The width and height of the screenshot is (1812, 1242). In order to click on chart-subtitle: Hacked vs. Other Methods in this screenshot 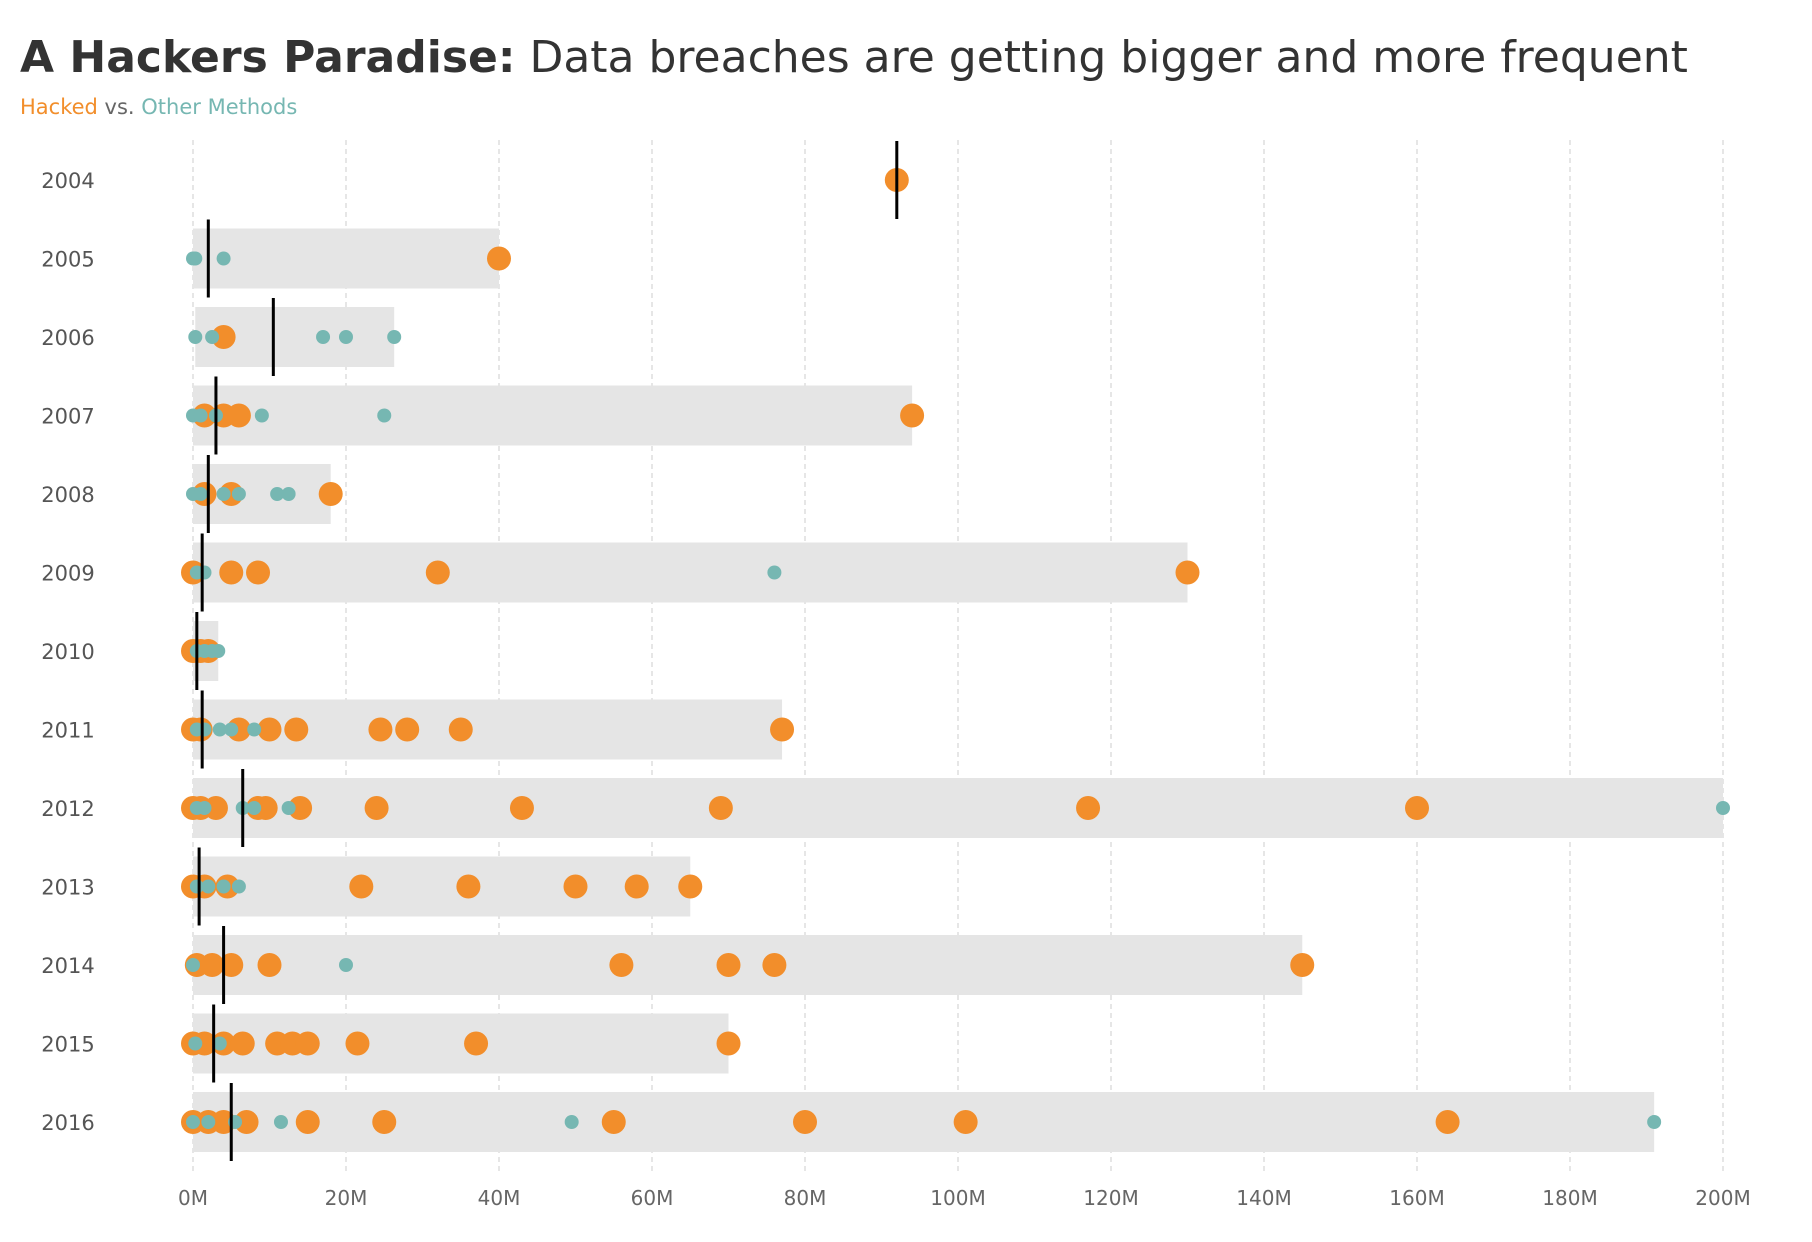, I will do `click(158, 107)`.